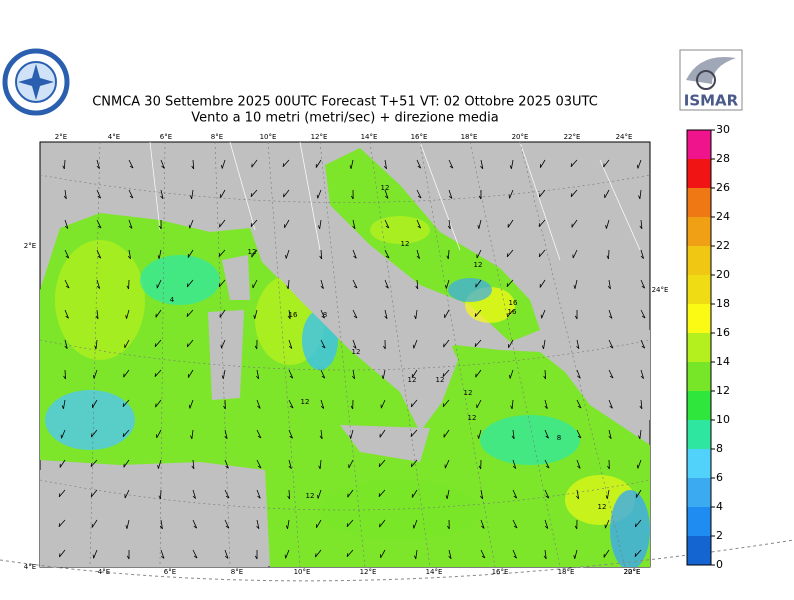  I want to click on lon-label: 4°E, so click(104, 572).